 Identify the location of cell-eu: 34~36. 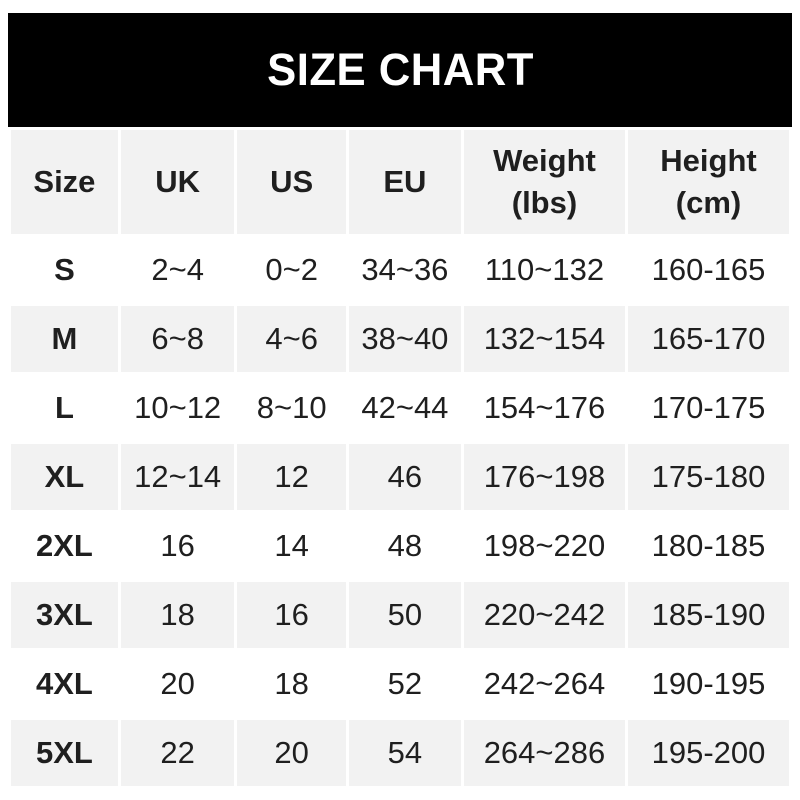
(404, 270).